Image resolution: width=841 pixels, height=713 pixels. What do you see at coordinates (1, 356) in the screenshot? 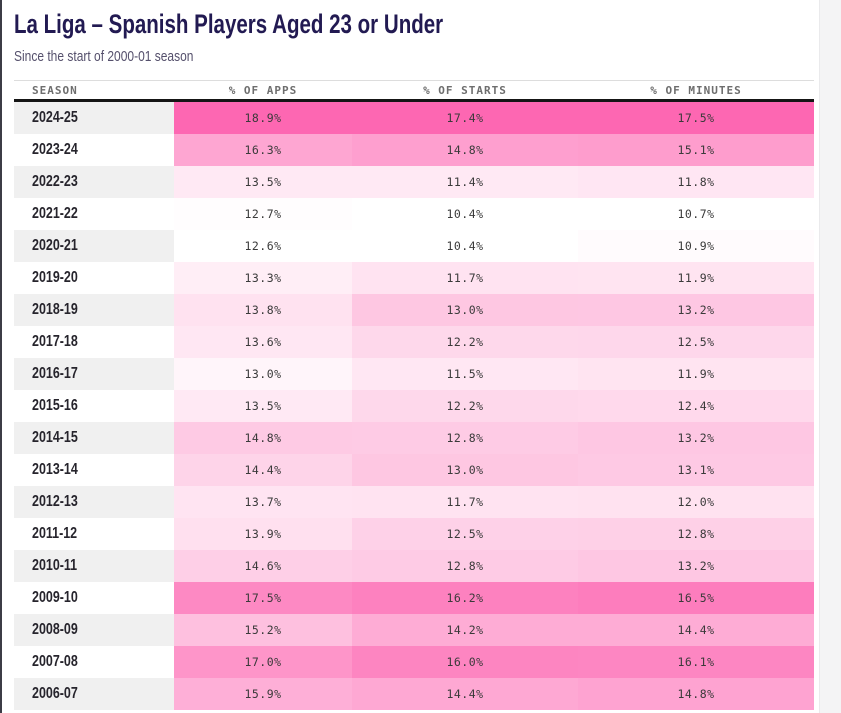
I see `window-left-edge` at bounding box center [1, 356].